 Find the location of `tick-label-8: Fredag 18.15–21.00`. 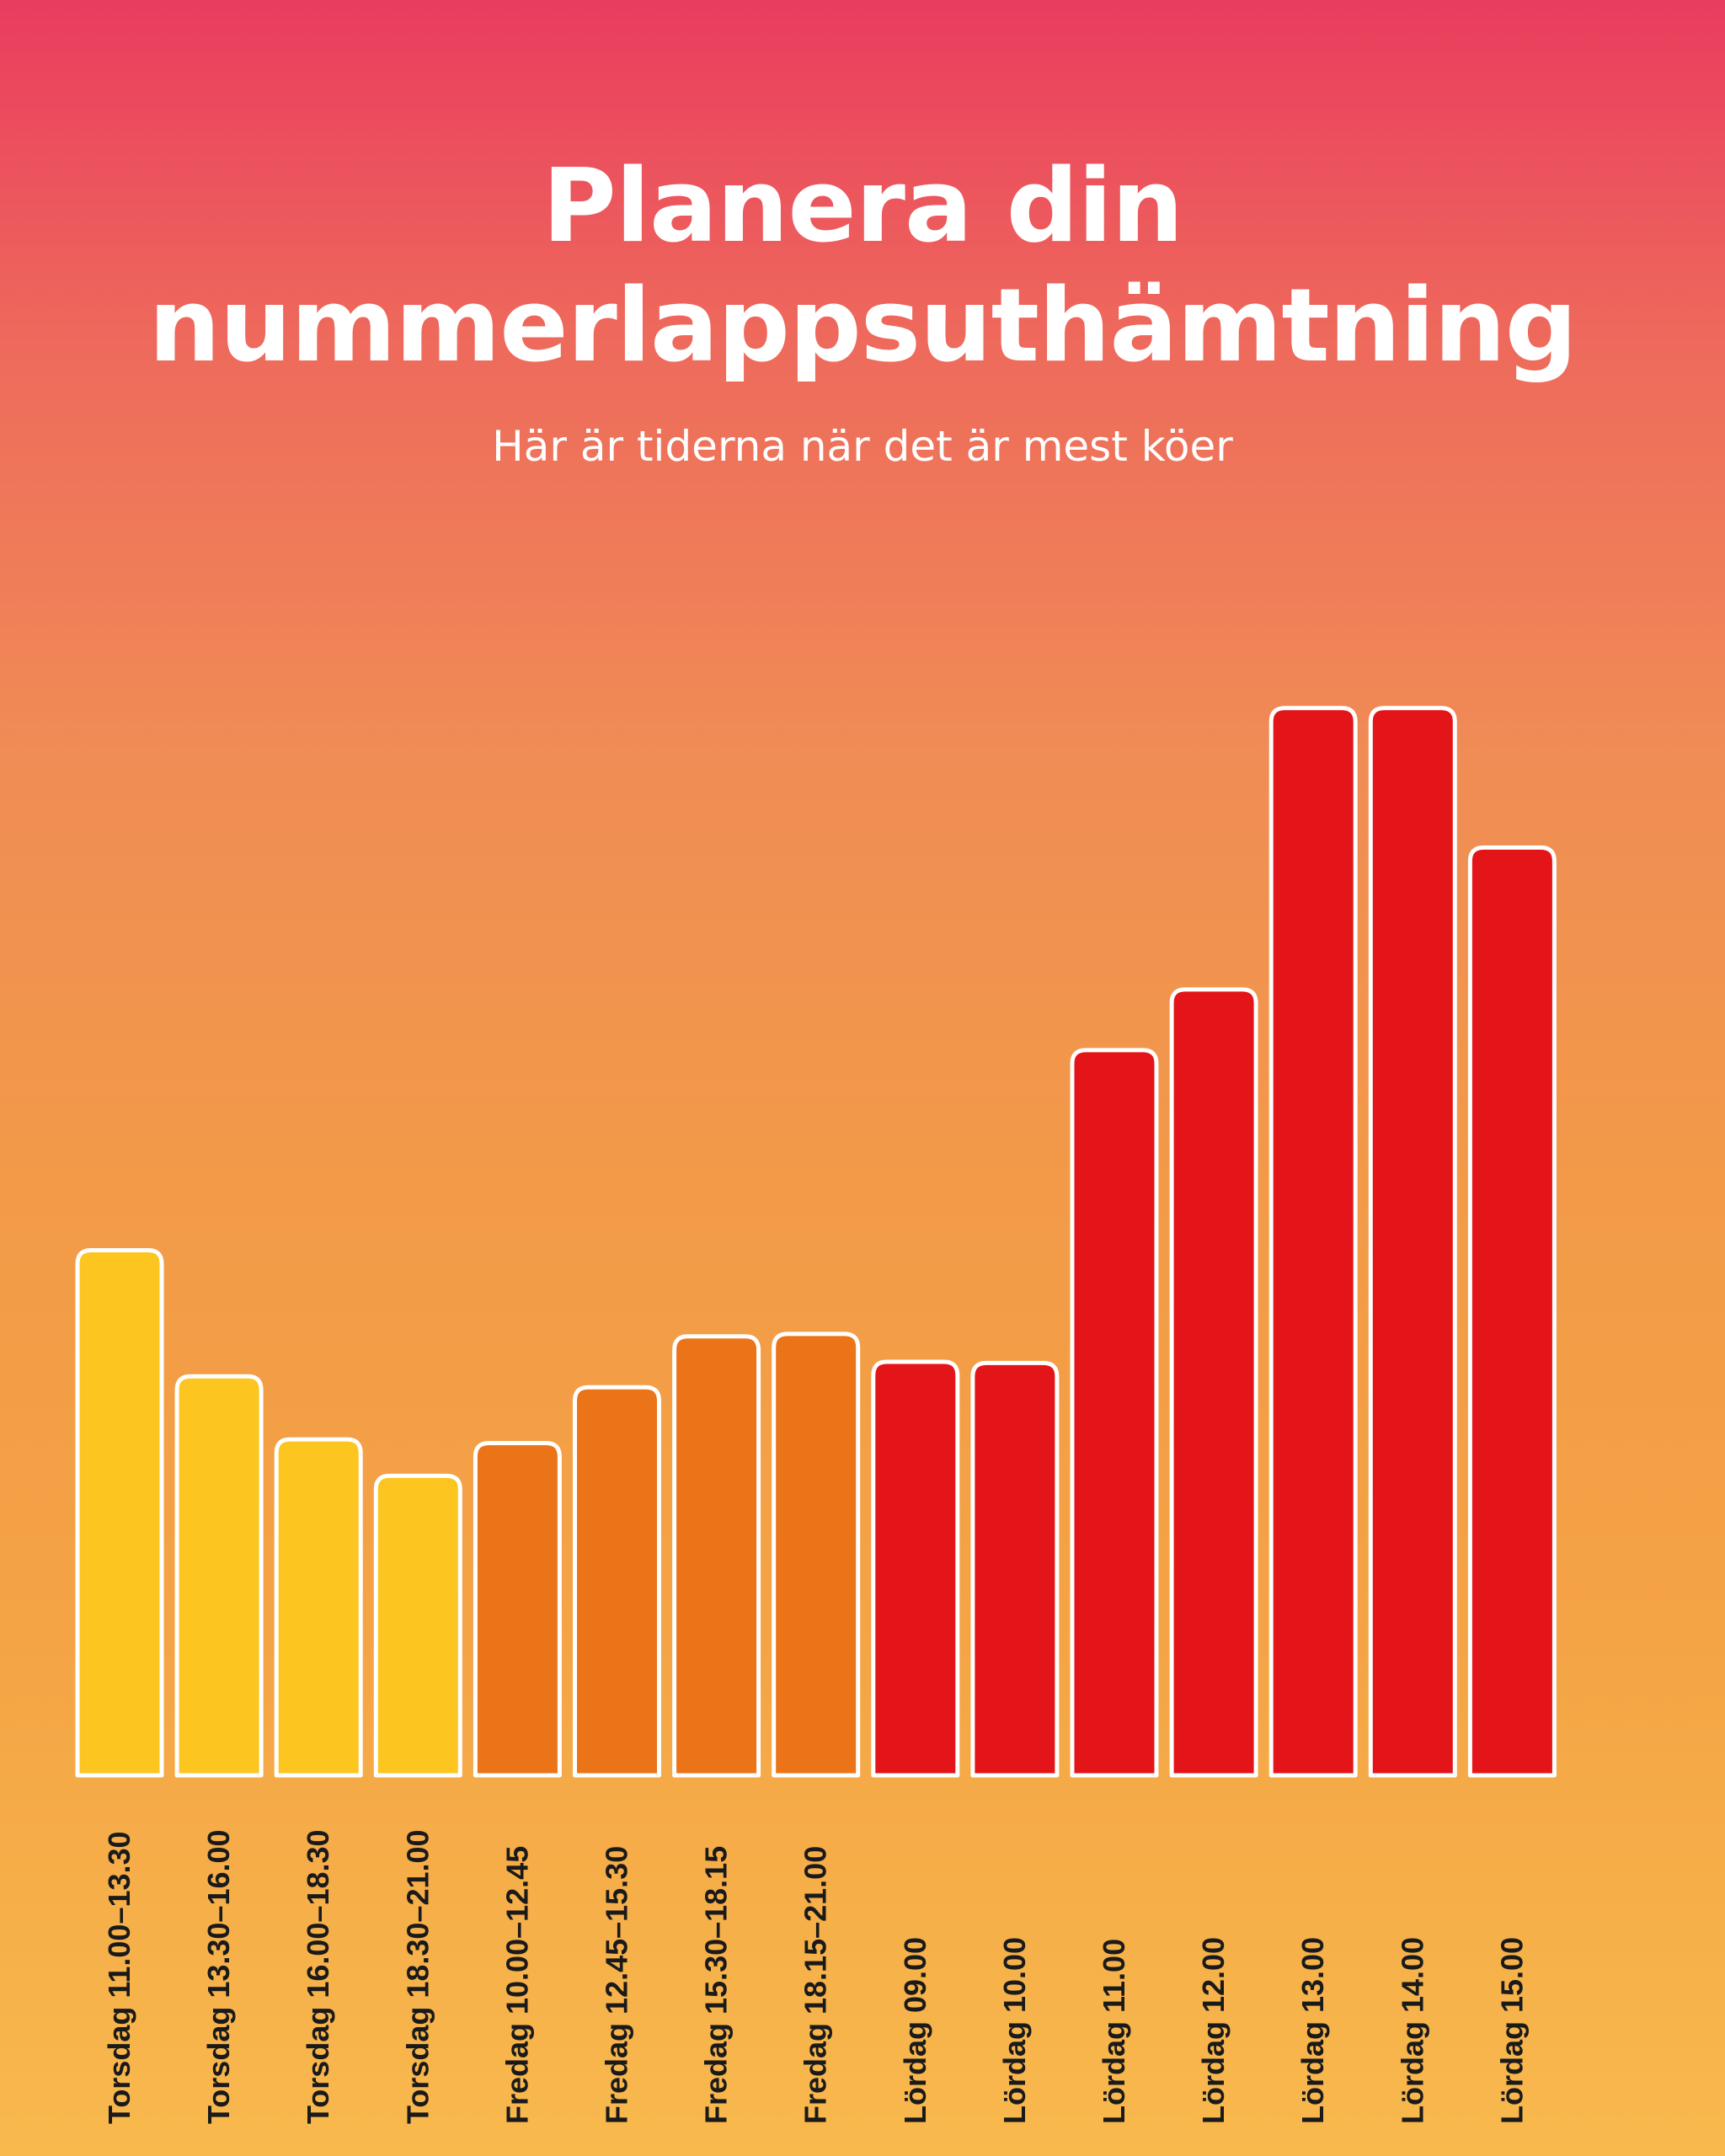

tick-label-8: Fredag 18.15–21.00 is located at coordinates (815, 1985).